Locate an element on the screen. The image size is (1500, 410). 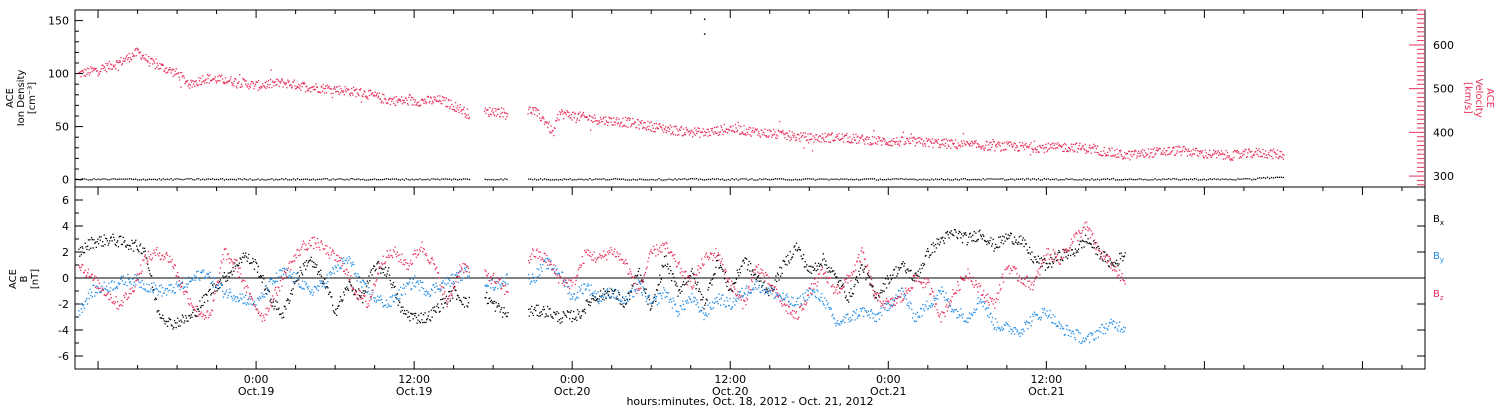
tick-label: -6 is located at coordinates (63, 356).